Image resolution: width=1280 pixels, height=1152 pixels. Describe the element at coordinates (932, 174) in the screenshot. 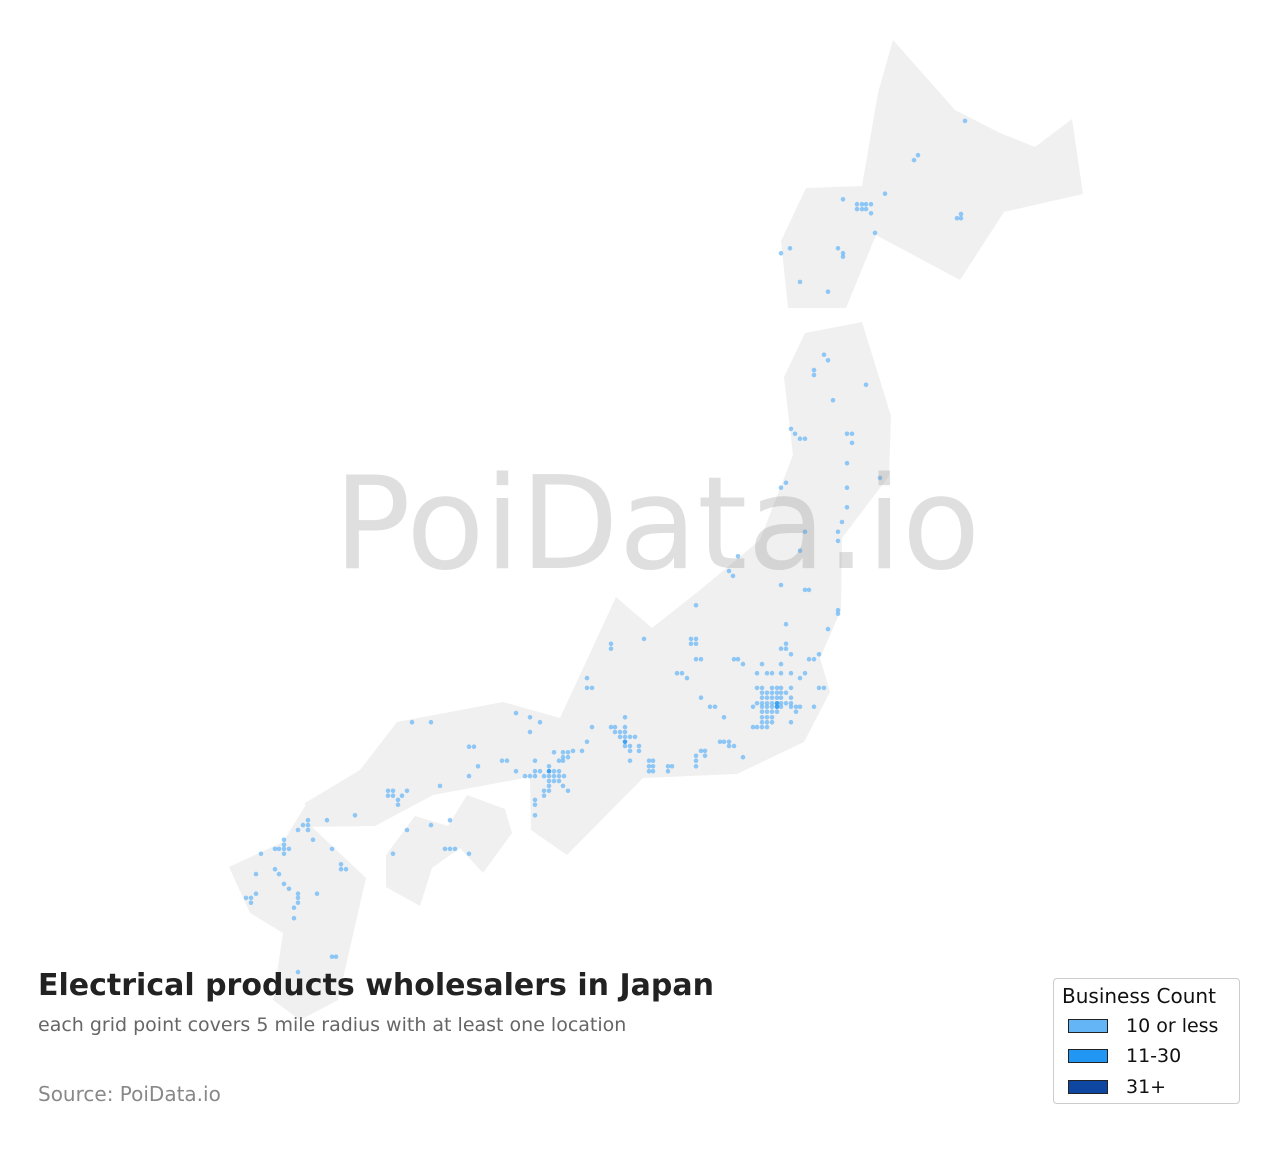

I see `land-hokkaido` at that location.